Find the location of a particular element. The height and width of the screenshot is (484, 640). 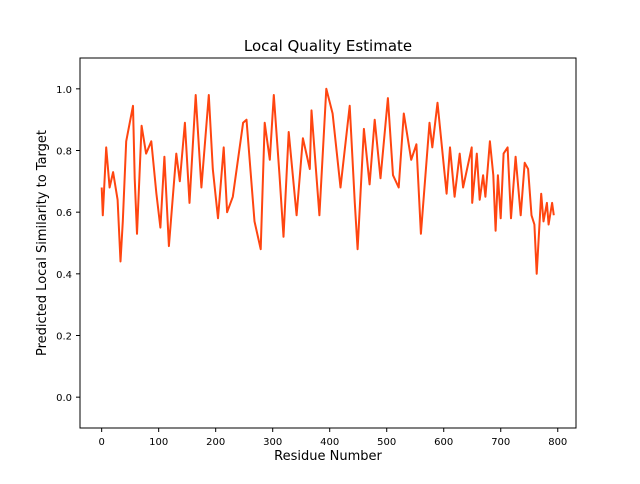

chart-title: Local Quality Estimate is located at coordinates (328, 46).